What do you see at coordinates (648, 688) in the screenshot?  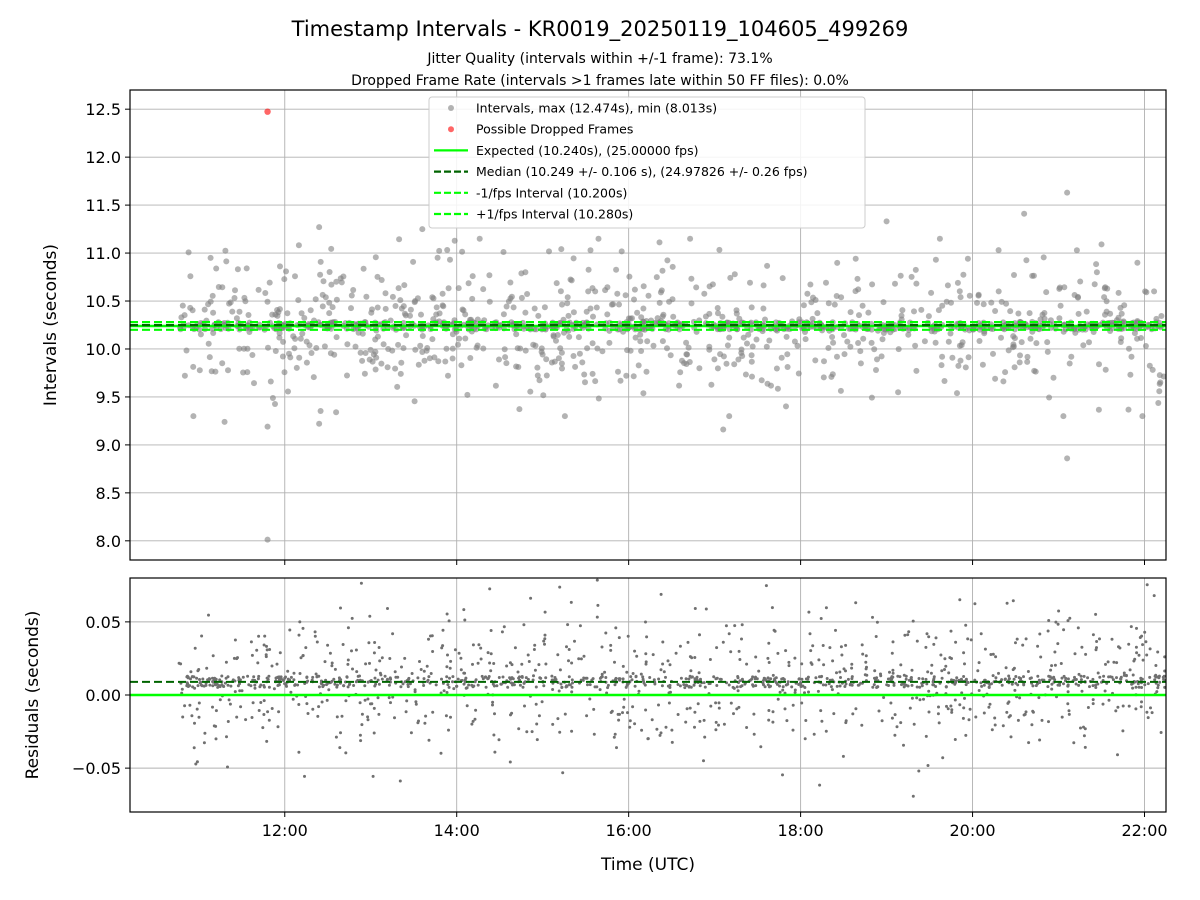 I see `residuals-reference-lines` at bounding box center [648, 688].